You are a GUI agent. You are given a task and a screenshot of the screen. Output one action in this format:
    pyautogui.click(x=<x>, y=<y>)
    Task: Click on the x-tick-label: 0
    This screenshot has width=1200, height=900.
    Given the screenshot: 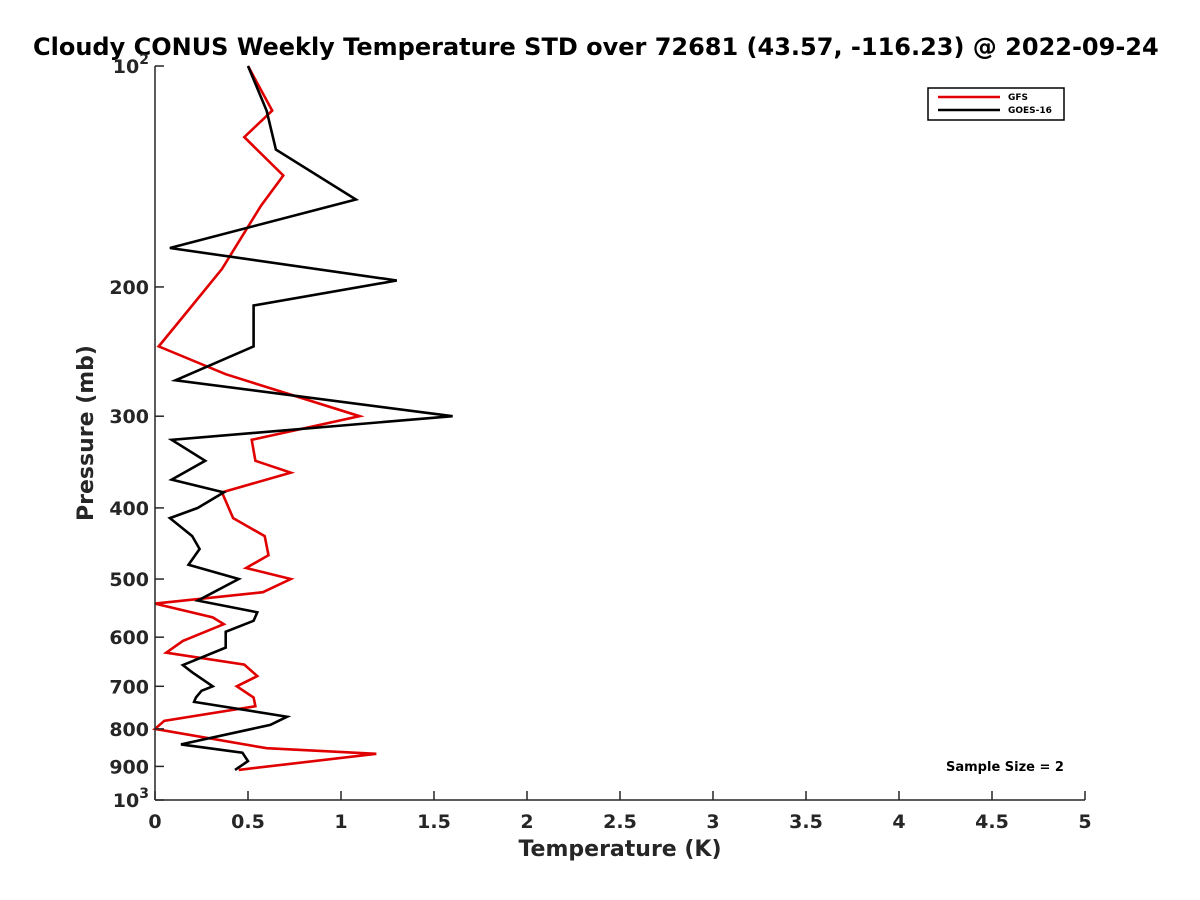 What is the action you would take?
    pyautogui.click(x=154, y=822)
    